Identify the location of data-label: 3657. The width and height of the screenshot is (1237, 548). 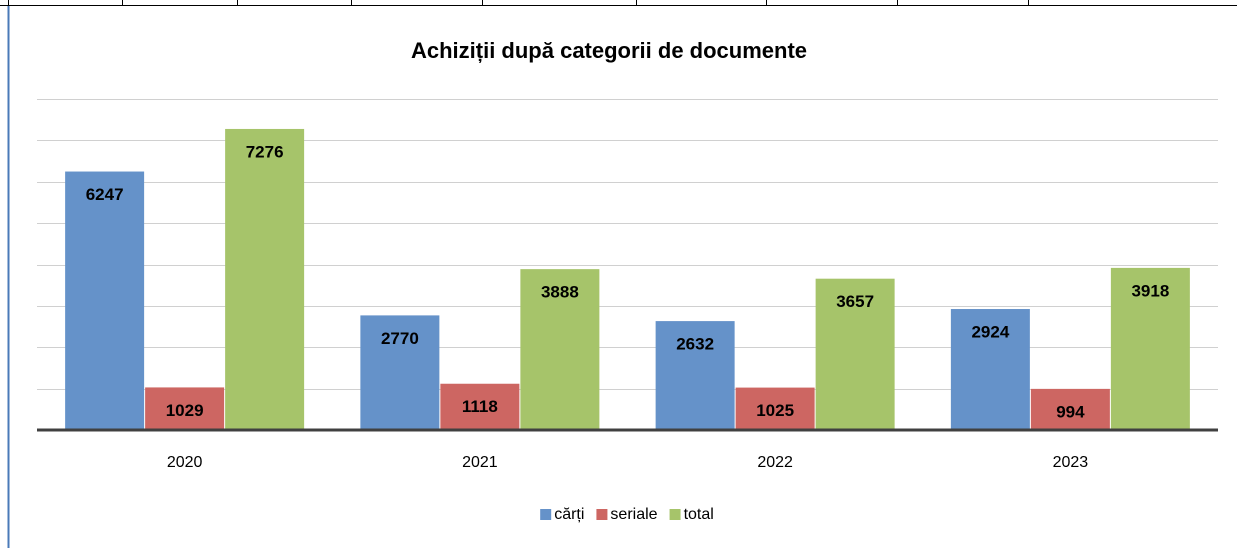
(855, 301).